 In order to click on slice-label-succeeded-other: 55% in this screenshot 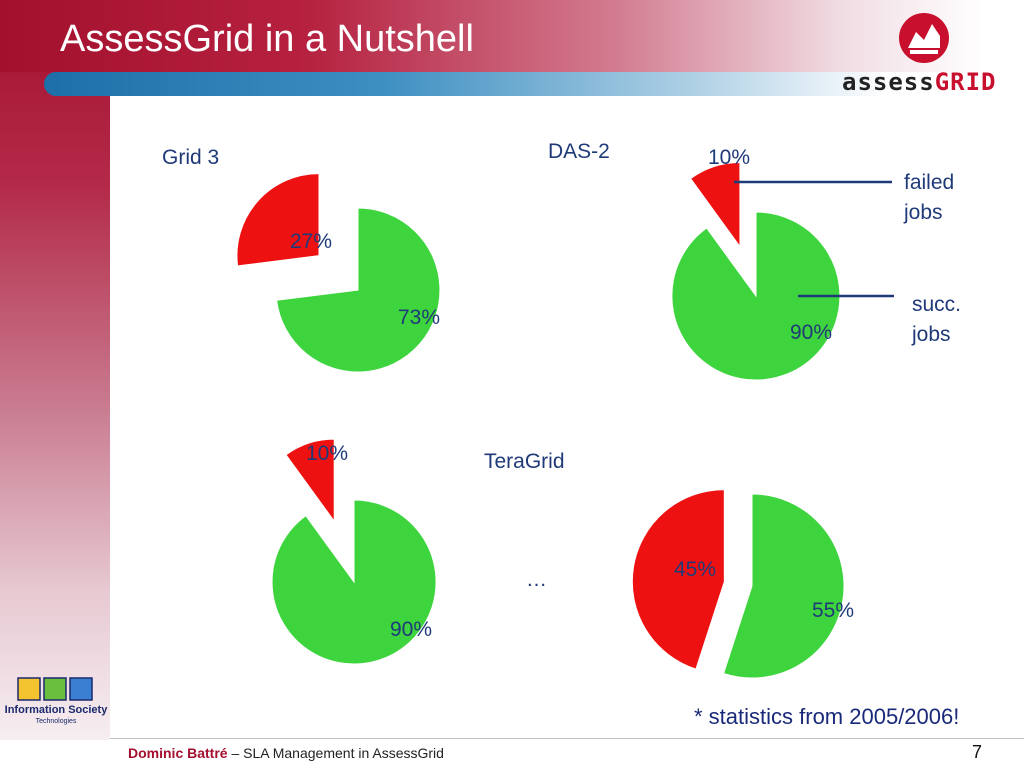, I will do `click(833, 610)`.